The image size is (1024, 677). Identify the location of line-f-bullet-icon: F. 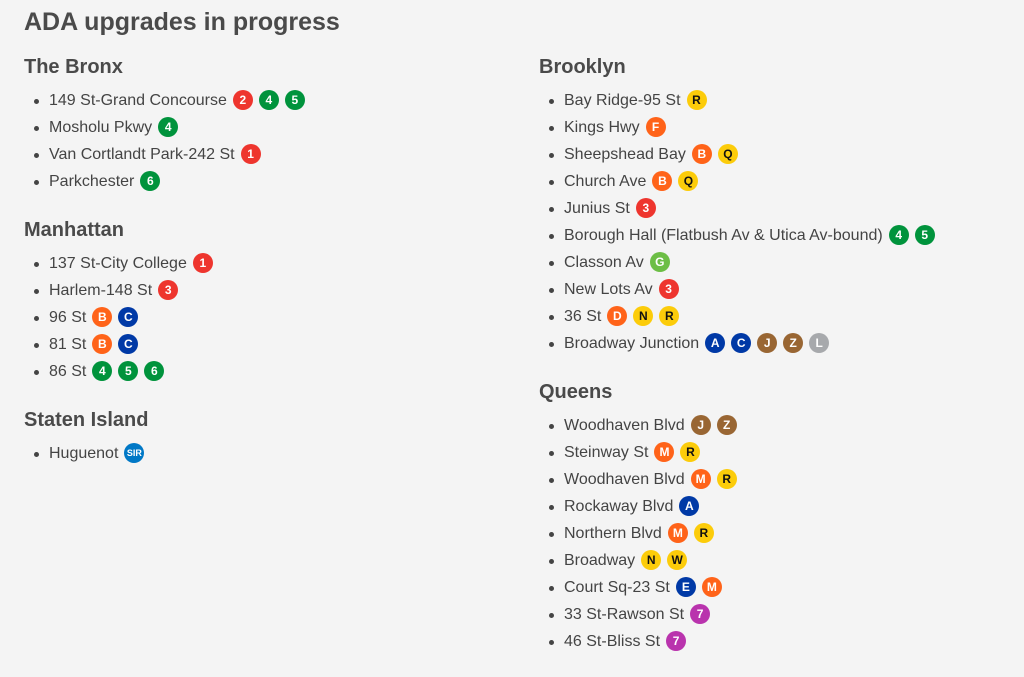
(655, 126).